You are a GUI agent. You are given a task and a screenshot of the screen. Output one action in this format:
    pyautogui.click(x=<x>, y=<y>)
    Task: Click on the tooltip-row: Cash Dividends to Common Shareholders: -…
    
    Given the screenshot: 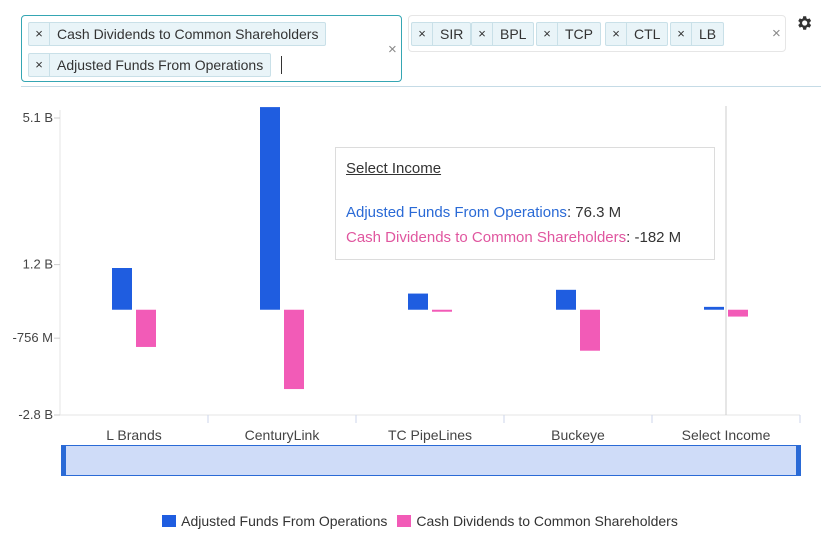 What is the action you would take?
    pyautogui.click(x=514, y=237)
    